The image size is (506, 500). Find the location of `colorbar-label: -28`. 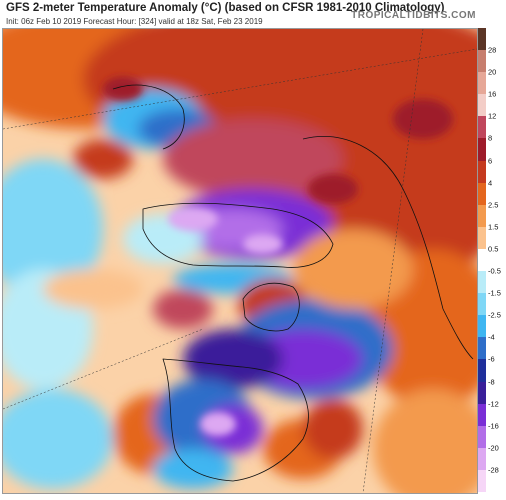

colorbar-label: -28 is located at coordinates (493, 470).